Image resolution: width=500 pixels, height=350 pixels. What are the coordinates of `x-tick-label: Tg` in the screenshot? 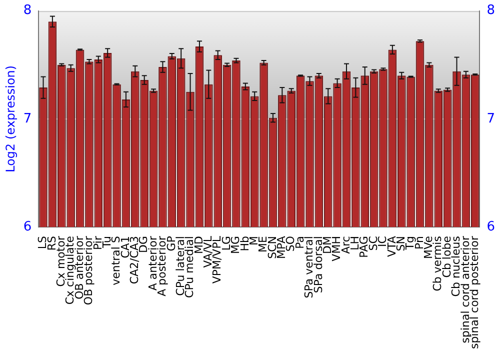 It's located at (410, 243).